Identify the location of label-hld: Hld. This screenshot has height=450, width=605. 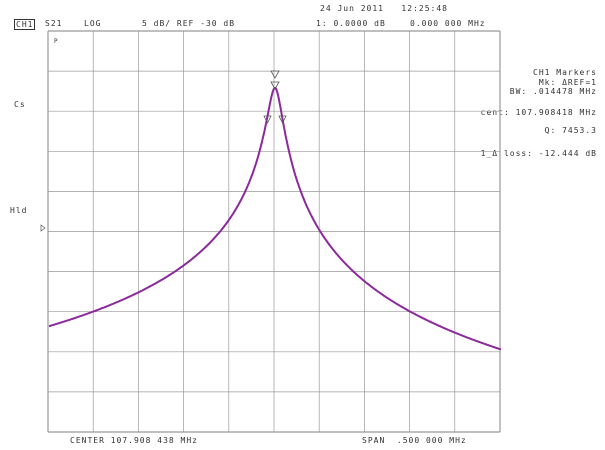
(19, 210).